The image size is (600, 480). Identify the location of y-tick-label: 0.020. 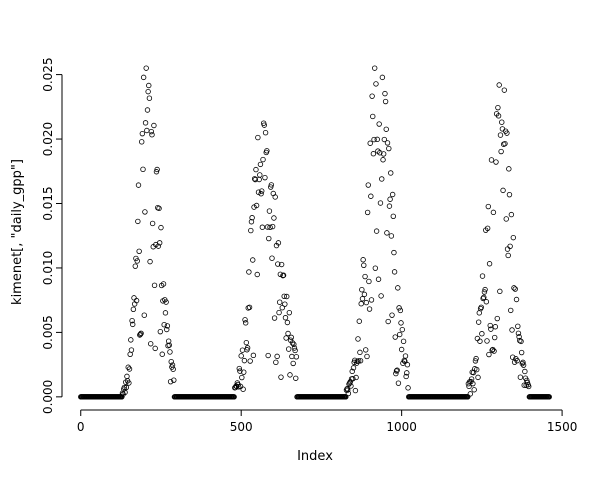
(48, 139).